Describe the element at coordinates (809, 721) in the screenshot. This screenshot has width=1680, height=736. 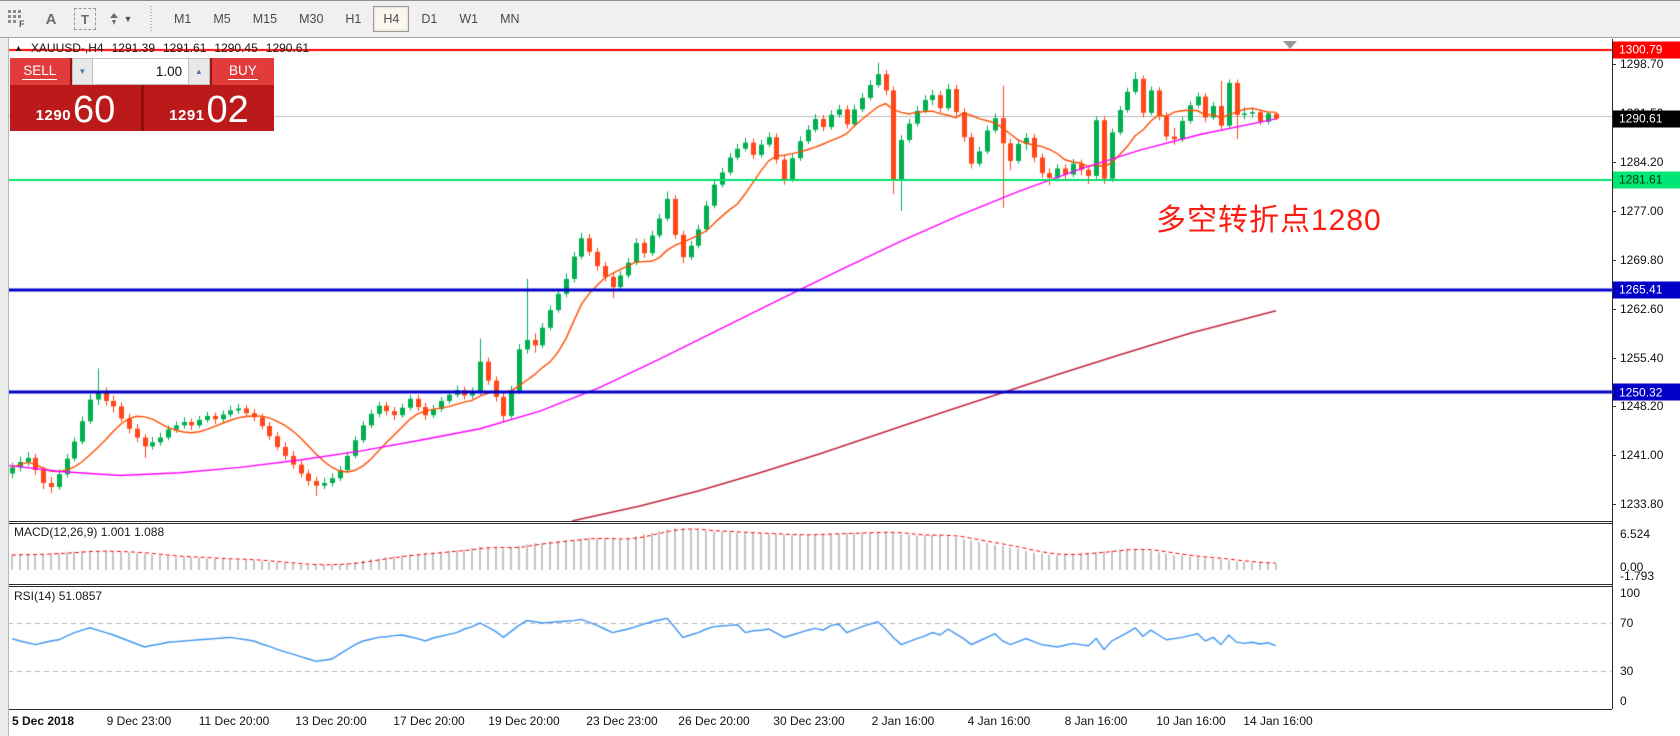
I see `time-axis-label: 30 Dec 23:00` at that location.